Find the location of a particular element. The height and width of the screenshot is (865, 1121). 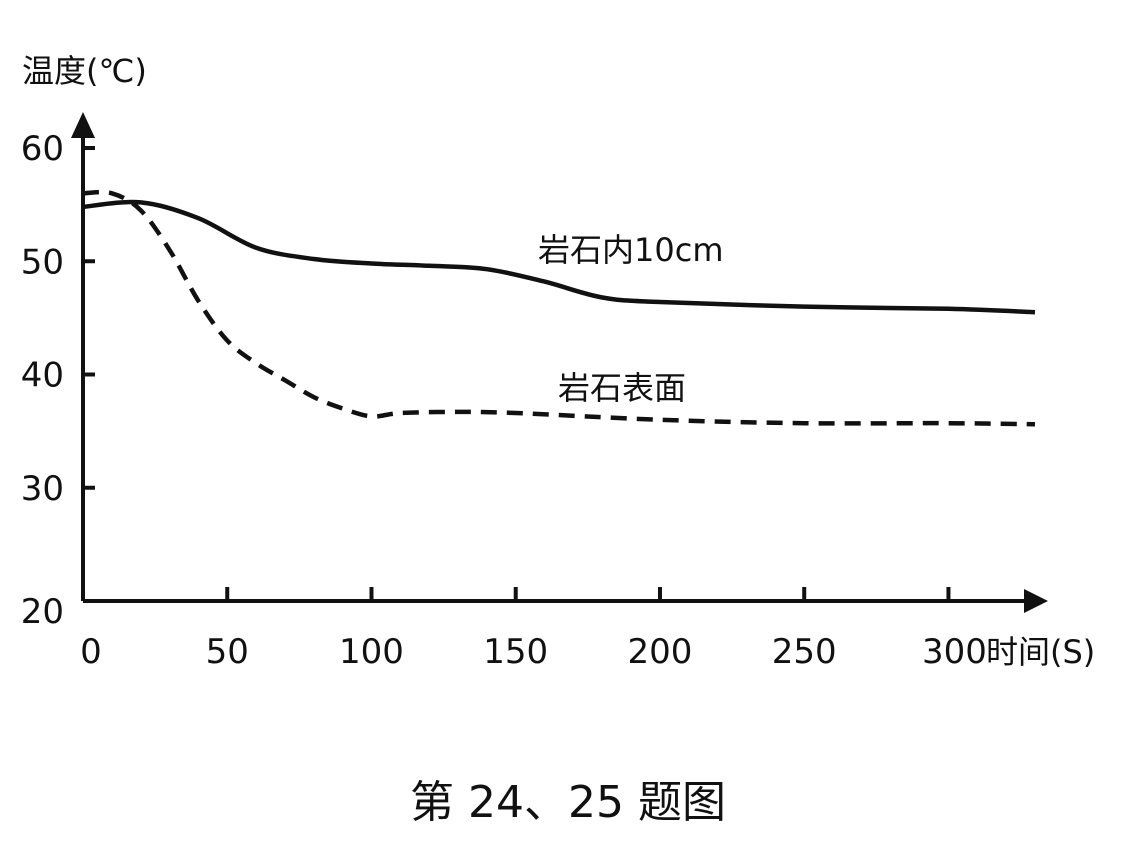

series-line-rock-inner is located at coordinates (559, 257).